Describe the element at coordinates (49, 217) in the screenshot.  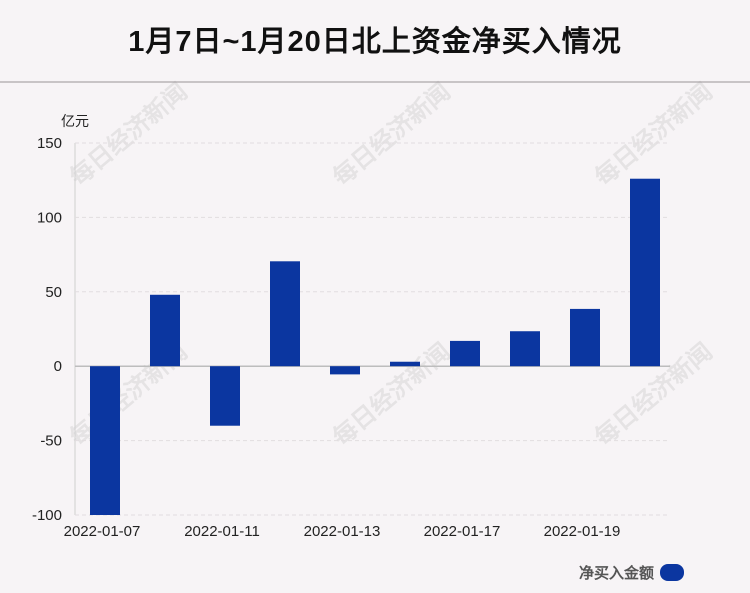
I see `y-tick-label: 100` at that location.